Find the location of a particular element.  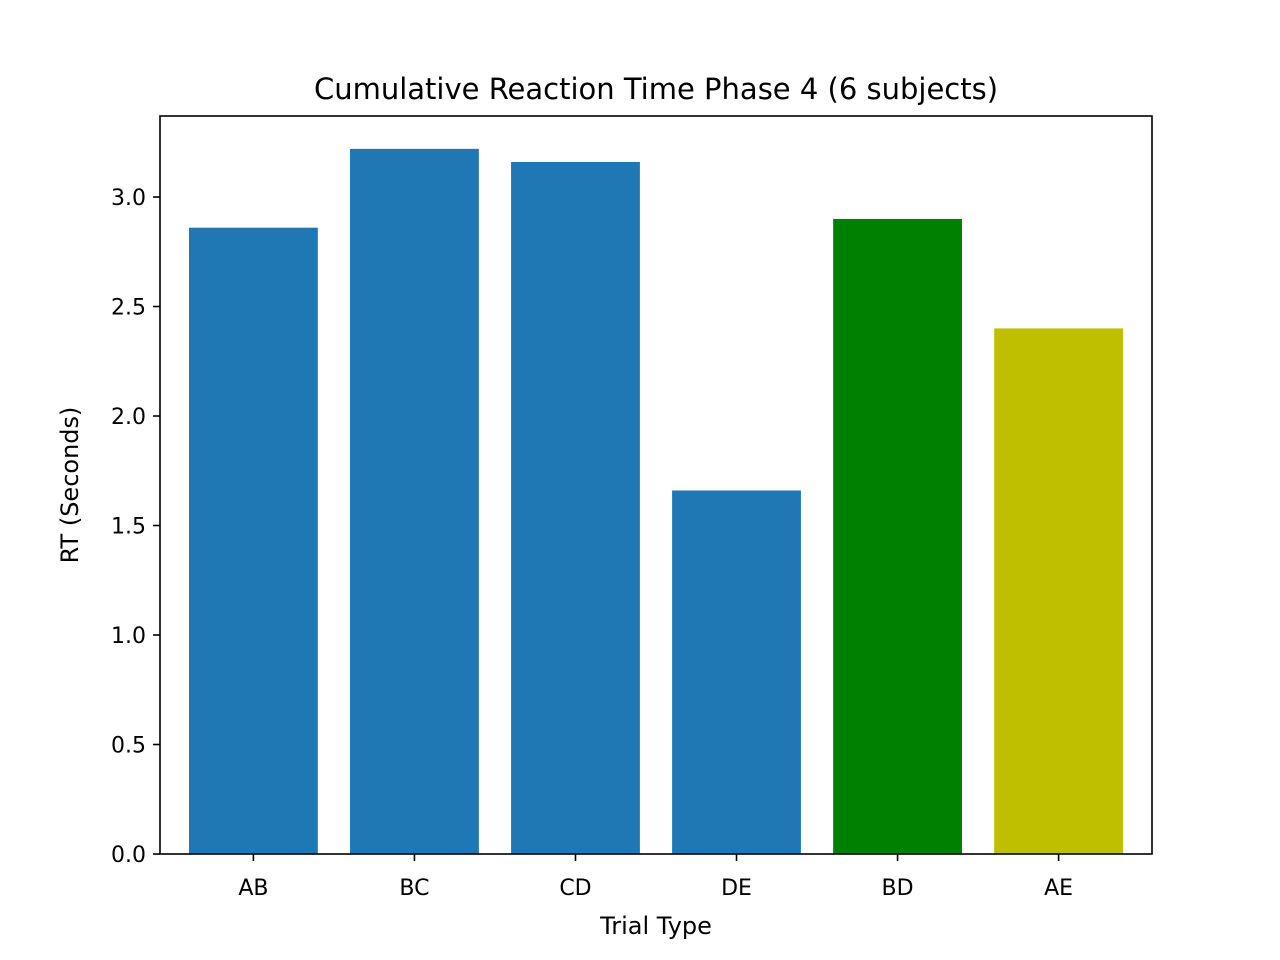

y-tick-label: 3.0 is located at coordinates (128, 198).